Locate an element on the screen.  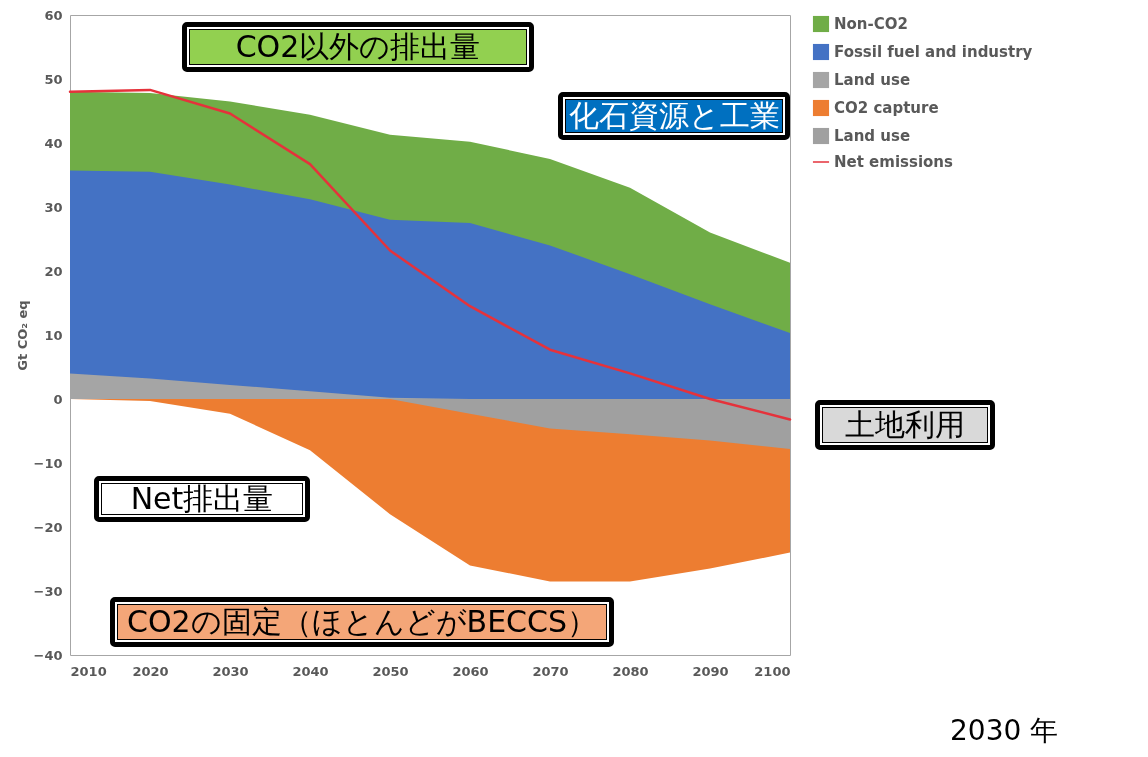
callout-box: Net排出量 is located at coordinates (202, 499).